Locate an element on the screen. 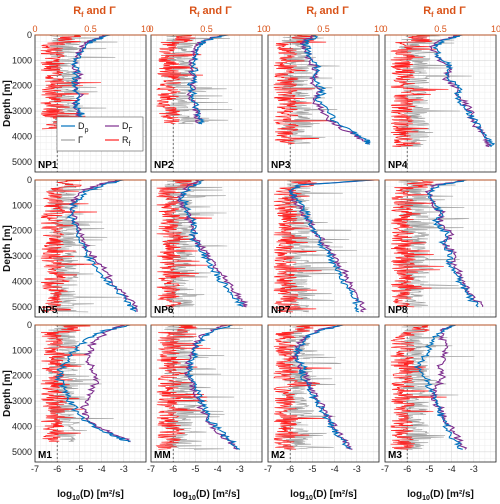 This screenshot has height=504, width=500. panel-np2: 0 0.5 10 Rf and Γ NP2 is located at coordinates (207, 89).